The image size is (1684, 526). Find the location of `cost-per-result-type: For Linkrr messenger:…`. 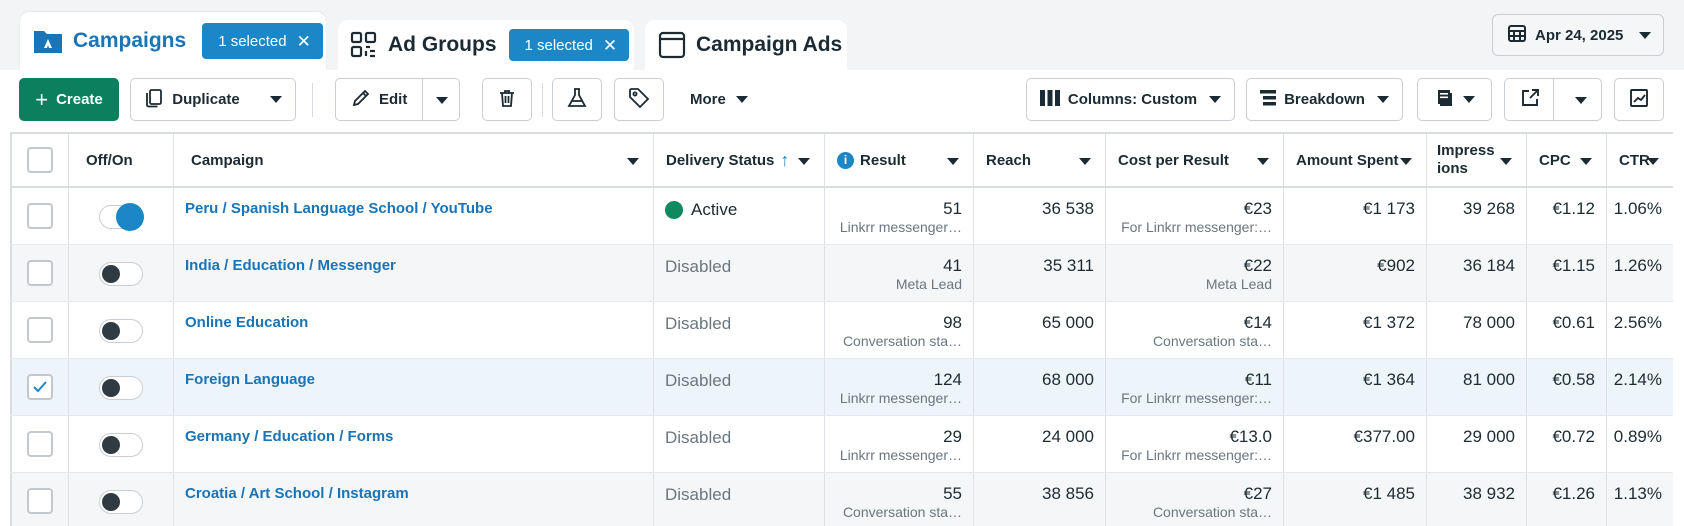

cost-per-result-type: For Linkrr messenger:… is located at coordinates (1196, 227).